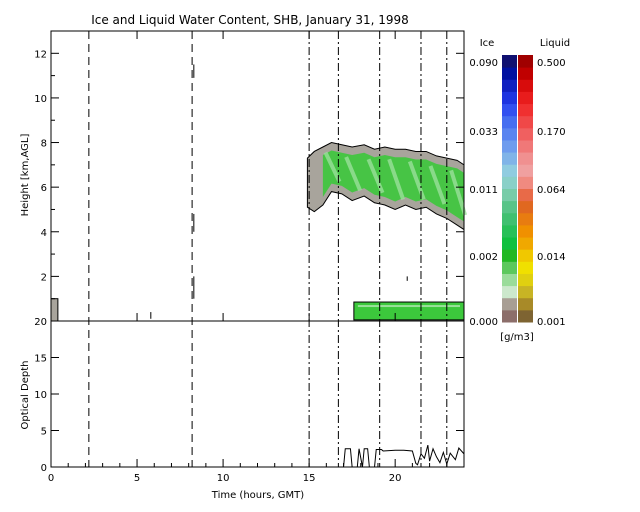 This screenshot has height=512, width=640. Describe the element at coordinates (44, 188) in the screenshot. I see `height-tick-label: 6` at that location.